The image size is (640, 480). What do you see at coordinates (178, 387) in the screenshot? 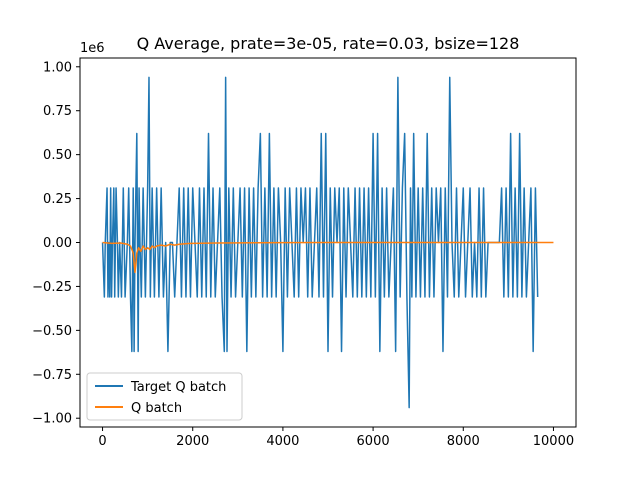
I see `legend-label-target-q: Target Q batch` at bounding box center [178, 387].